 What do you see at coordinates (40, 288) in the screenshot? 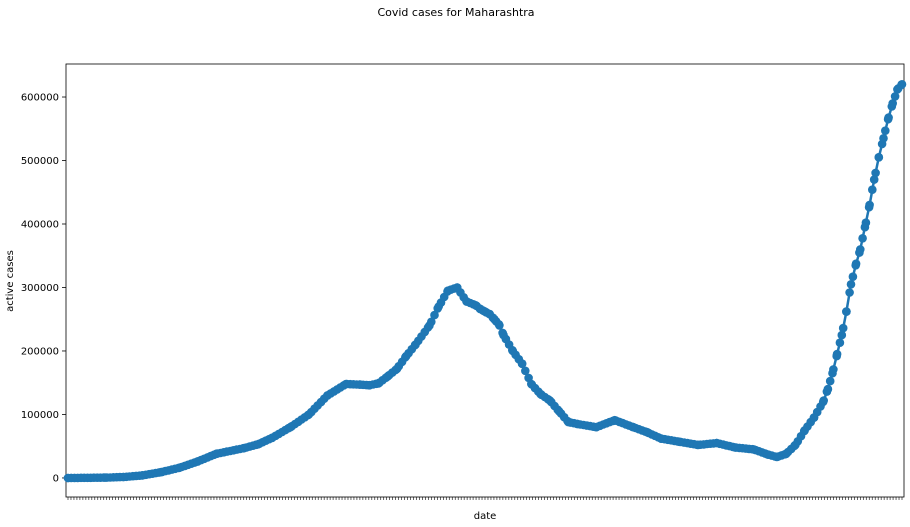
I see `y-tick-label: 300000` at bounding box center [40, 288].